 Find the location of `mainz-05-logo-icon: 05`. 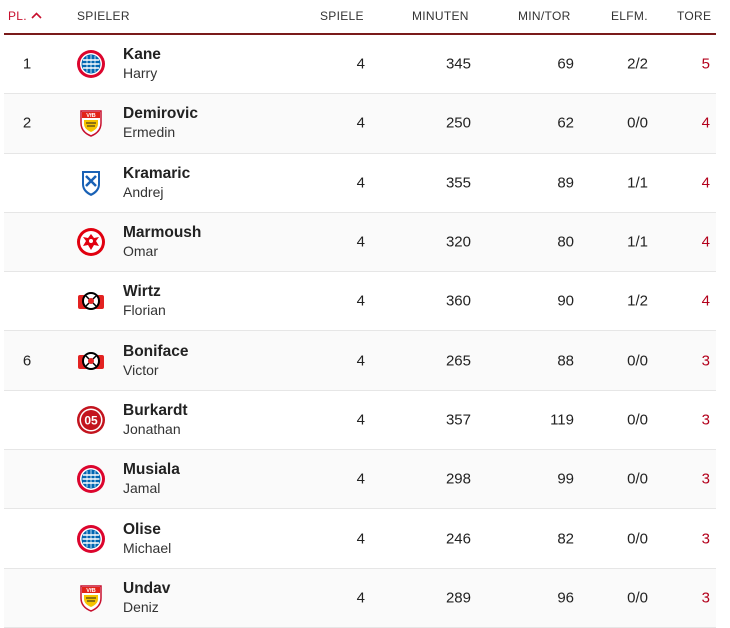

mainz-05-logo-icon: 05 is located at coordinates (91, 420).